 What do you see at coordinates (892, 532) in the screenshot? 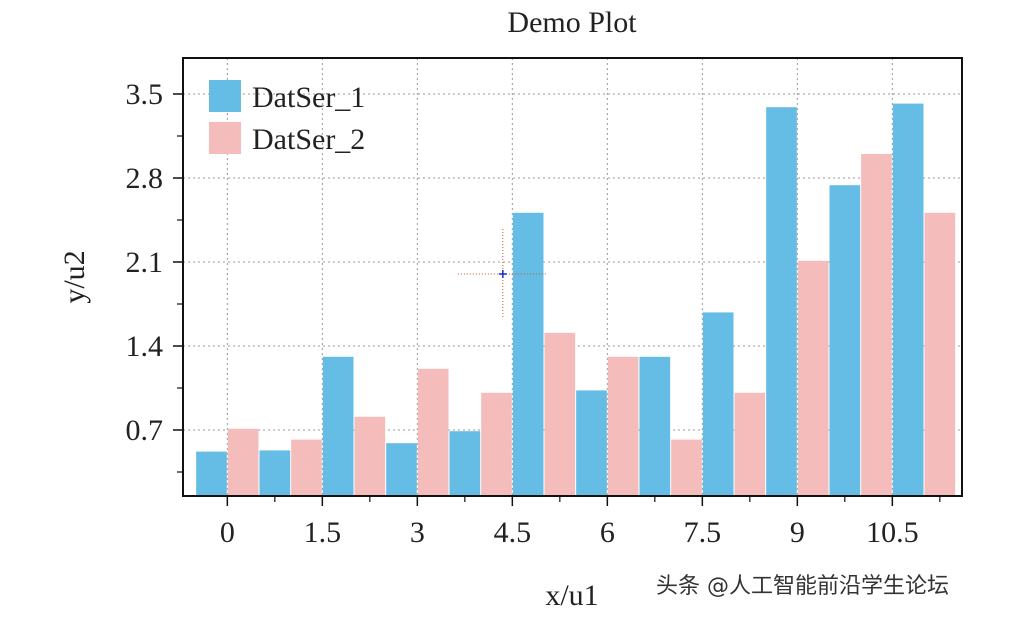
I see `x-tick-label: 10.5` at bounding box center [892, 532].